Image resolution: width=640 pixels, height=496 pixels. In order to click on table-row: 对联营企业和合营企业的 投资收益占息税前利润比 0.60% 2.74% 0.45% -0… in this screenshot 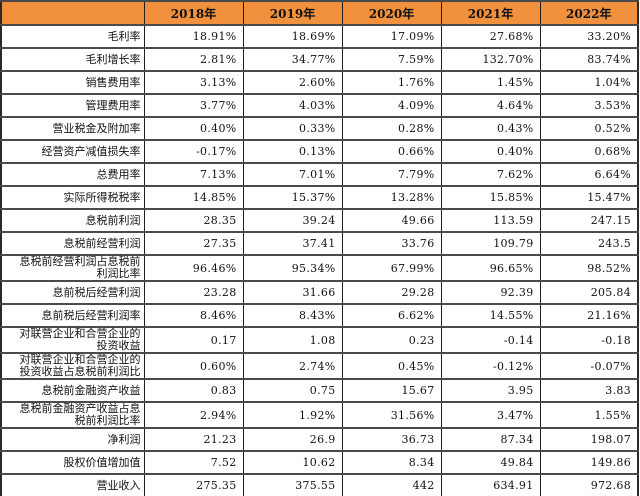, I will do `click(319, 366)`.